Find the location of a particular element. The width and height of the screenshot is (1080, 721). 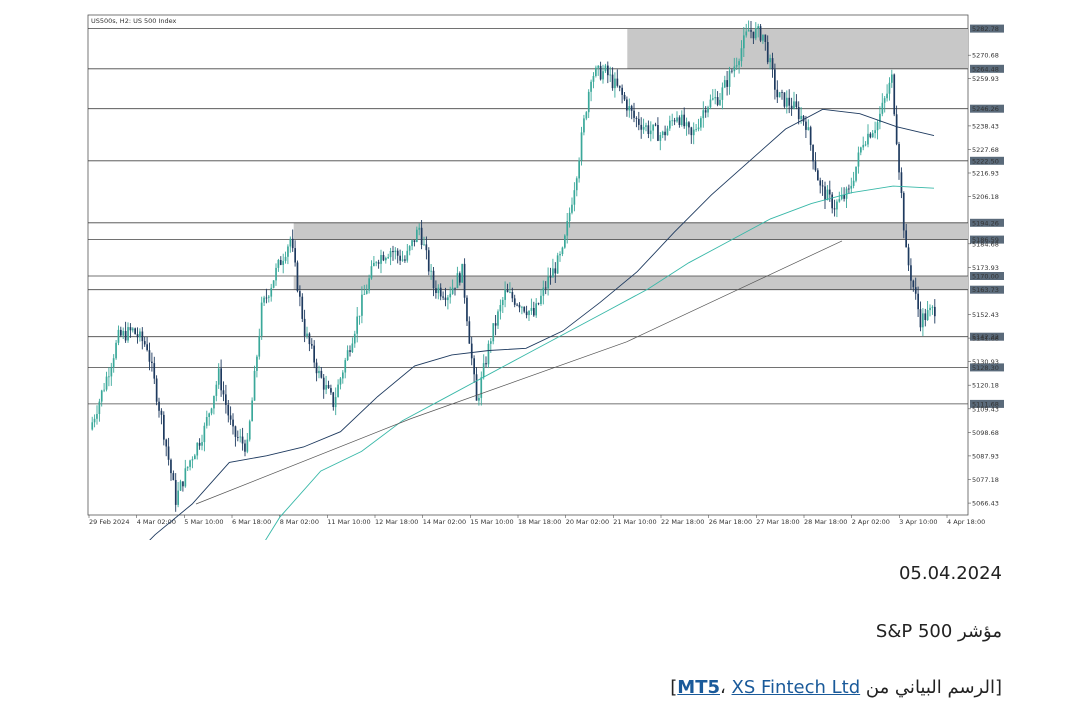

caption-source-mt5: MT5 is located at coordinates (698, 687).